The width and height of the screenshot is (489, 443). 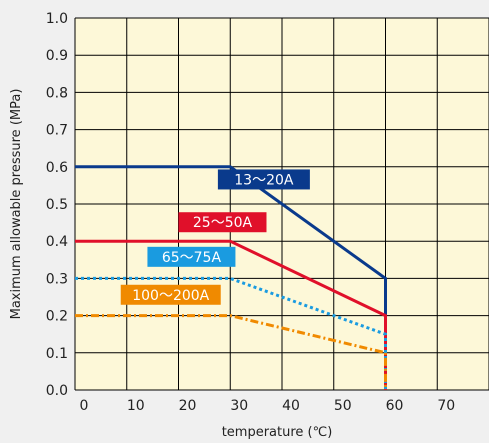 What do you see at coordinates (57, 19) in the screenshot?
I see `y-tick-label: 1.0` at bounding box center [57, 19].